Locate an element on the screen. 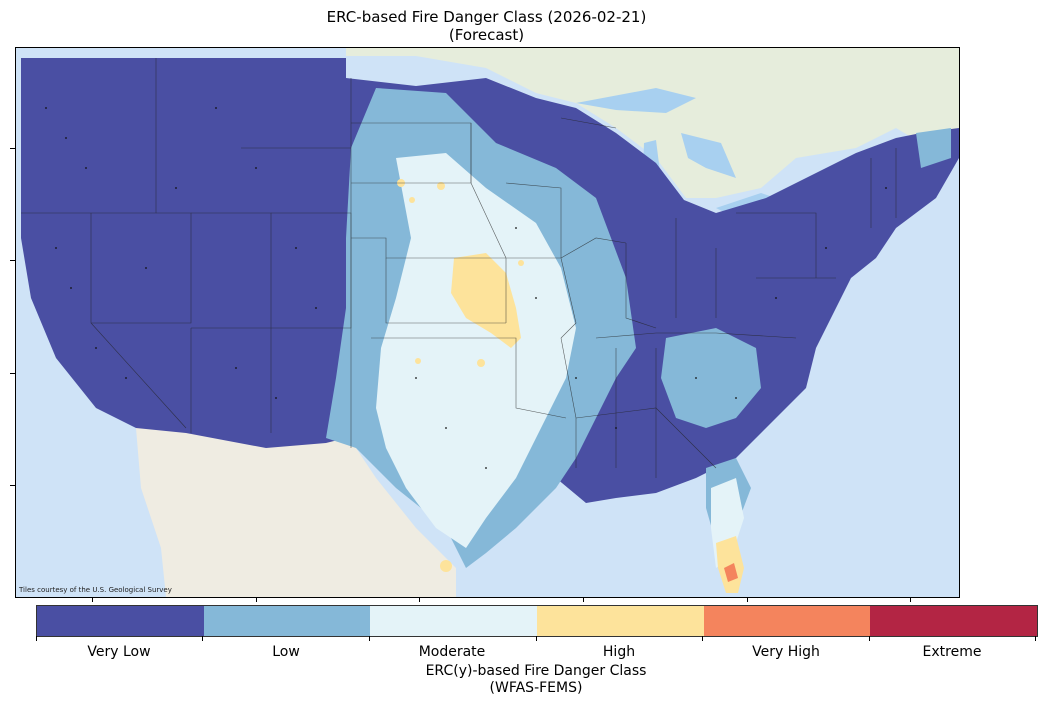 This screenshot has height=705, width=1046. class-high-south-florida is located at coordinates (730, 564).